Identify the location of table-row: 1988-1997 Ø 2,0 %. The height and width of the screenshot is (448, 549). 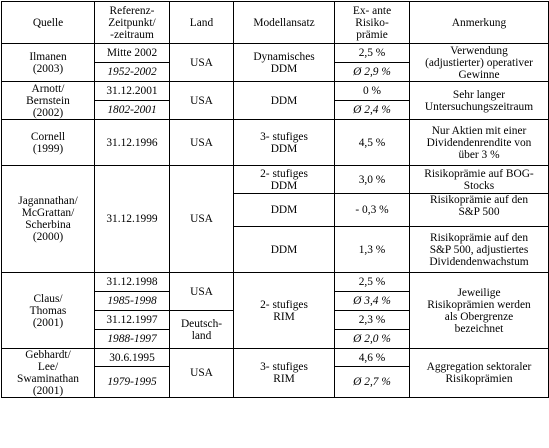
(275, 339).